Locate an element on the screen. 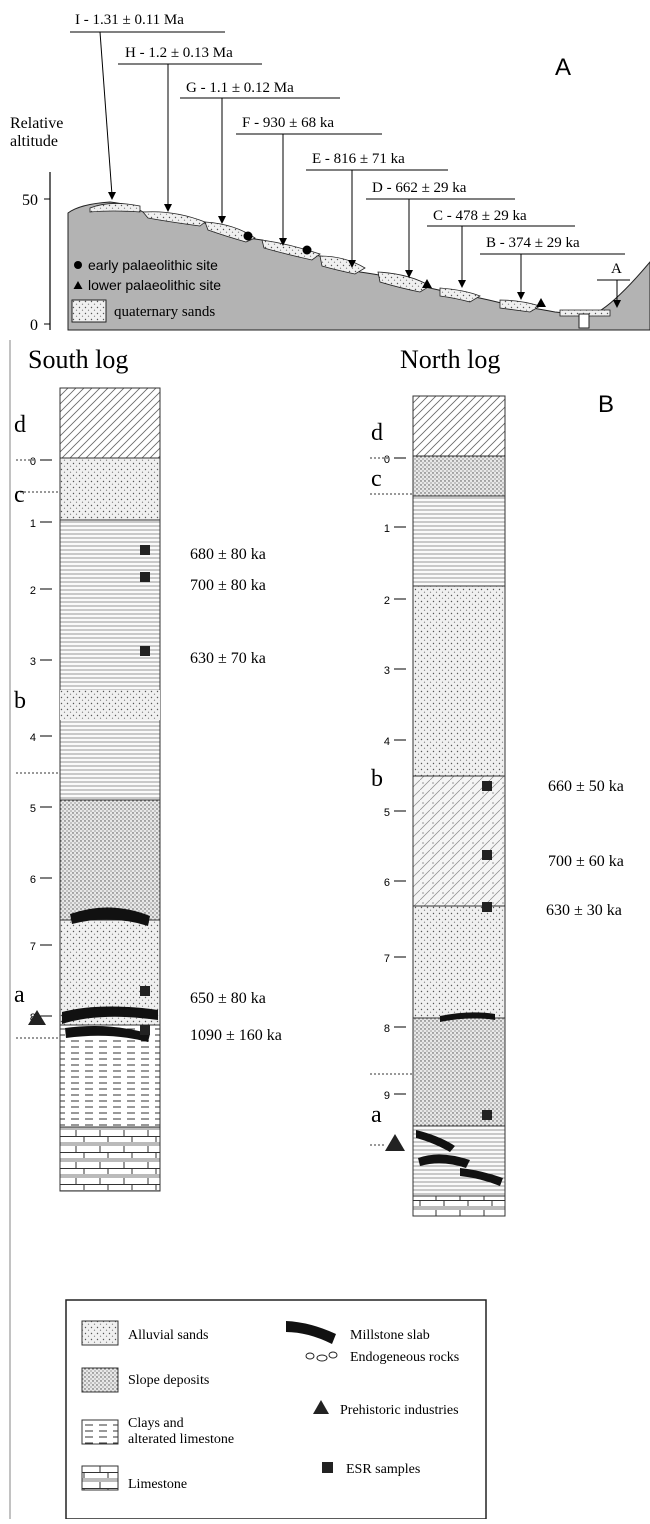 The image size is (650, 1524). north-industry-marker is located at coordinates (395, 1142).